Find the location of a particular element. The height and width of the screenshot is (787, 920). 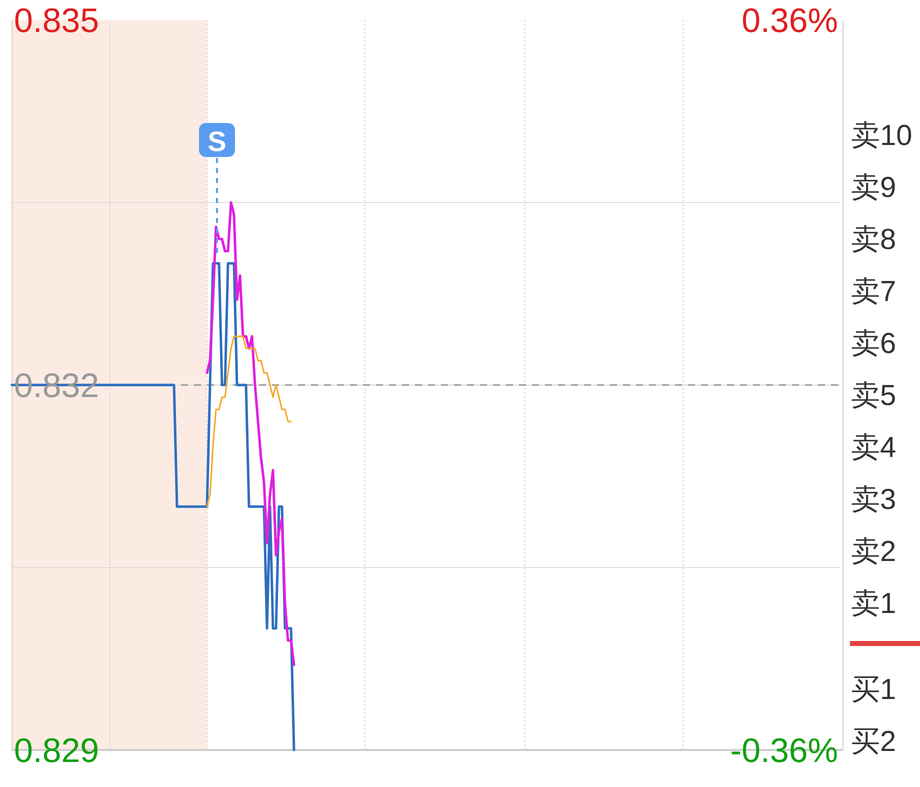

text: 买1 is located at coordinates (873, 690).